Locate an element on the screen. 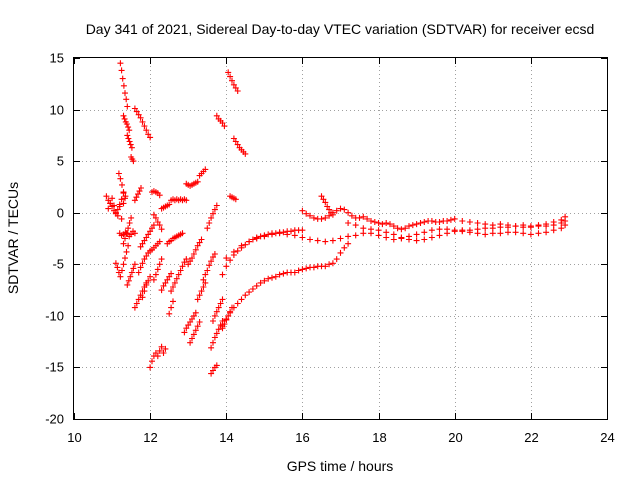  x-tick-label: 10 is located at coordinates (74, 437).